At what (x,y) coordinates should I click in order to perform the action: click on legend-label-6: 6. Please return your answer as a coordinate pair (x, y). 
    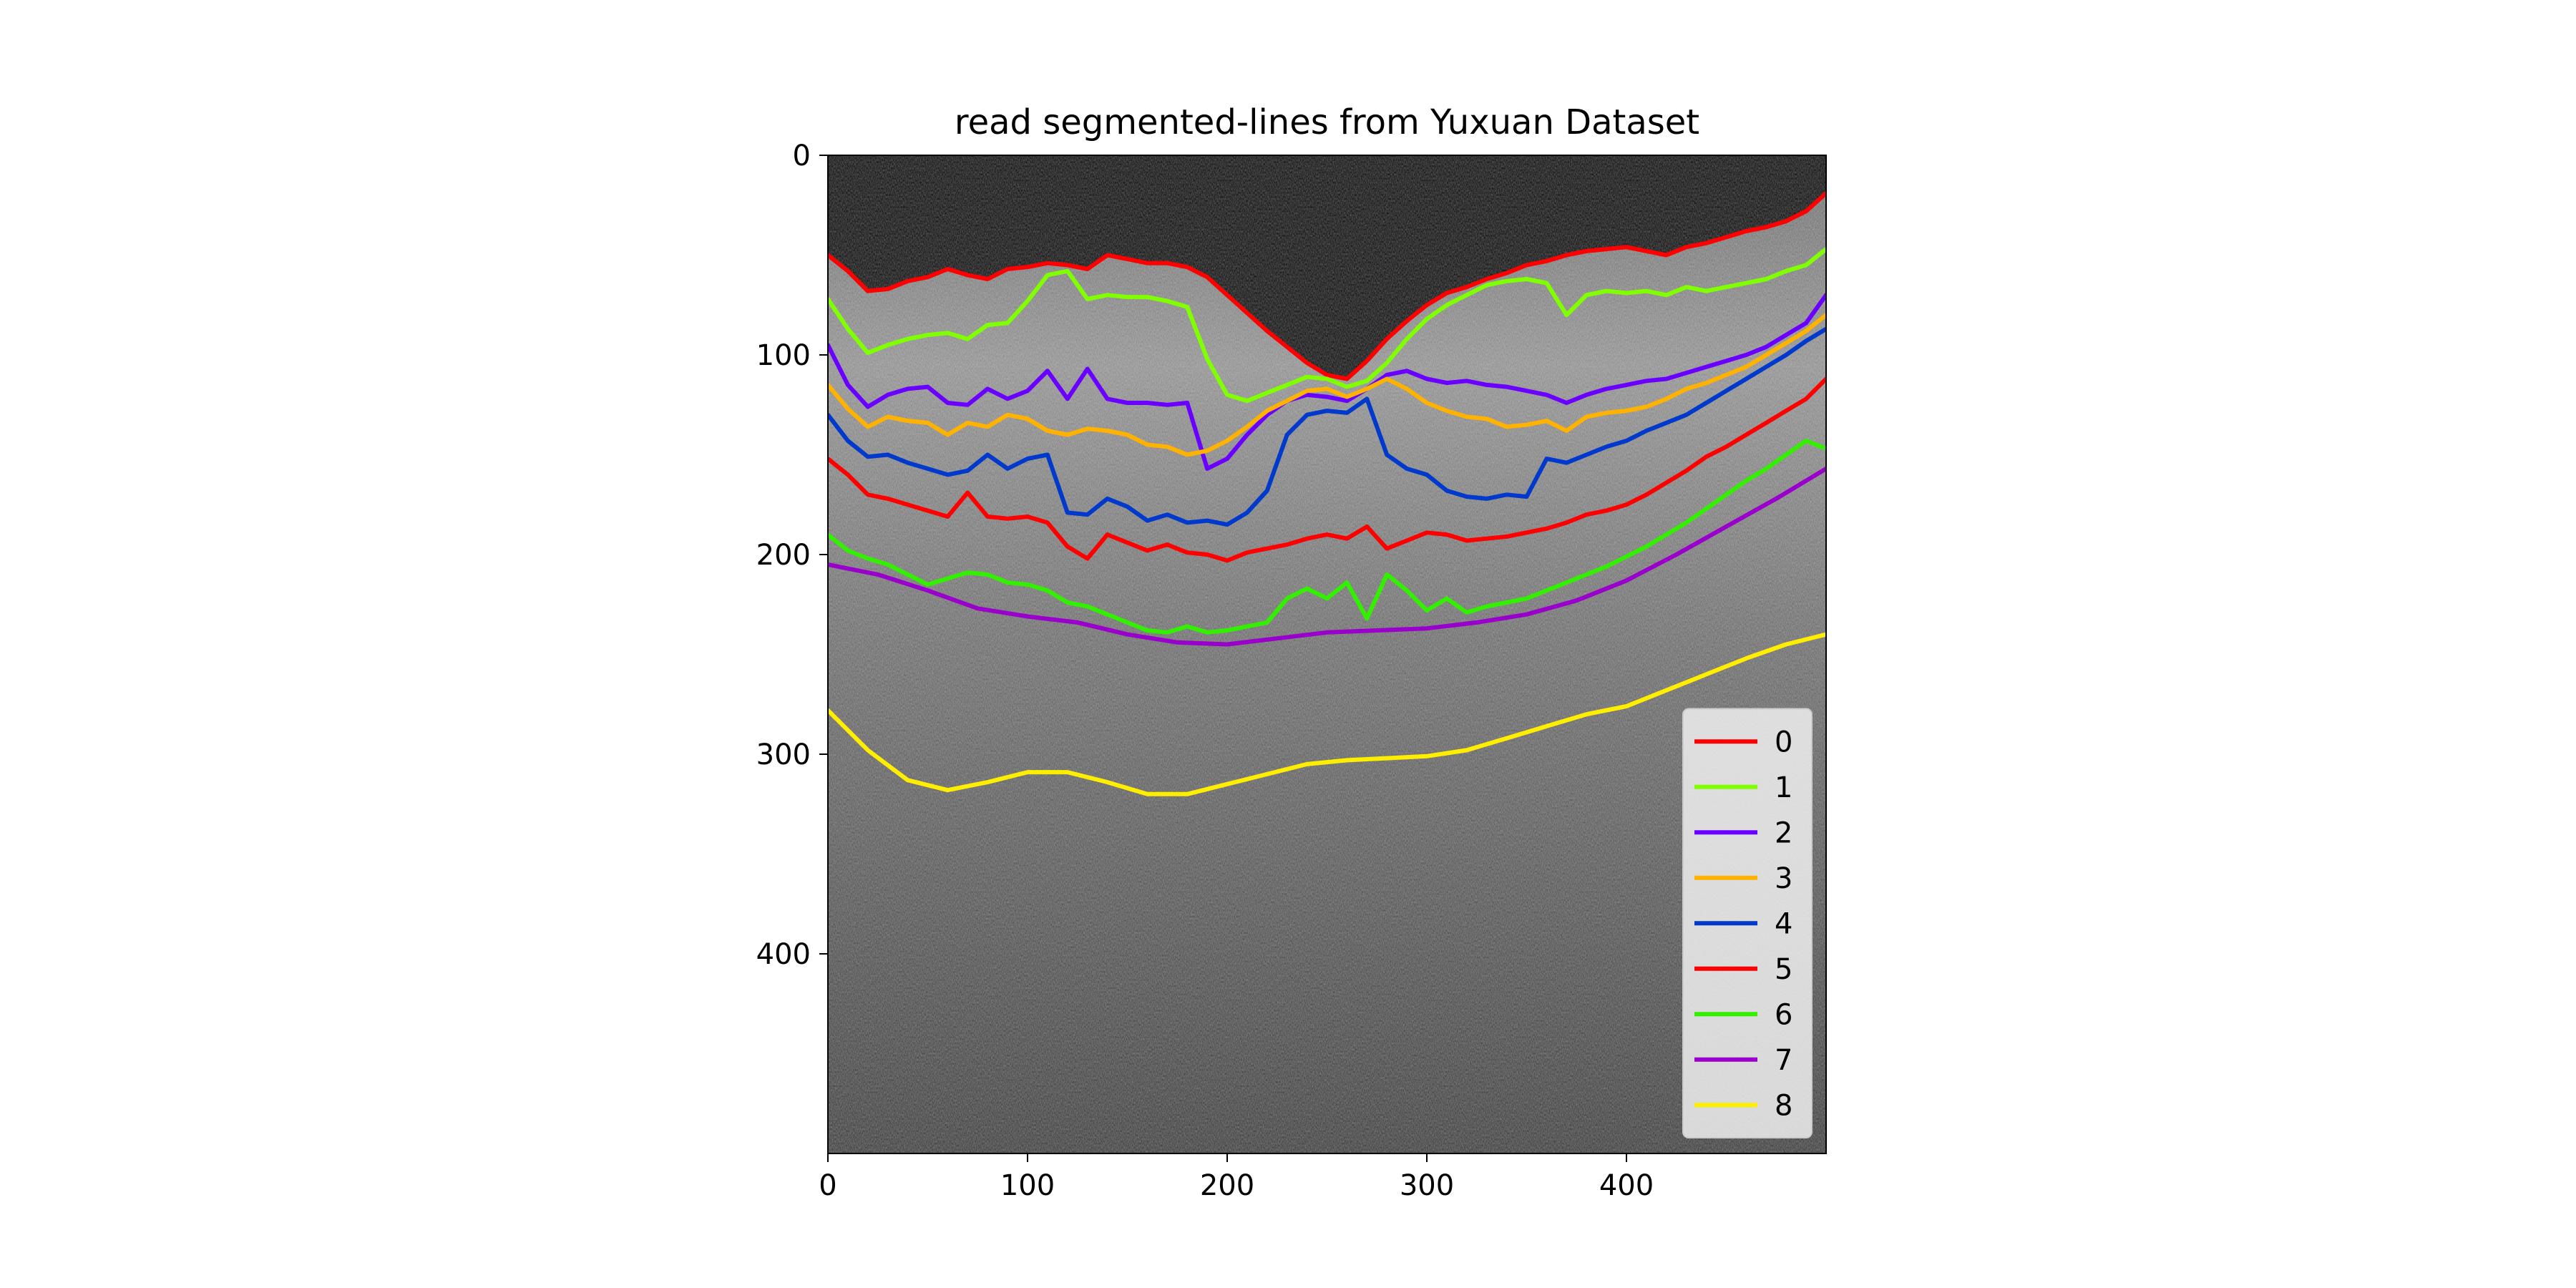
    Looking at the image, I should click on (1783, 1014).